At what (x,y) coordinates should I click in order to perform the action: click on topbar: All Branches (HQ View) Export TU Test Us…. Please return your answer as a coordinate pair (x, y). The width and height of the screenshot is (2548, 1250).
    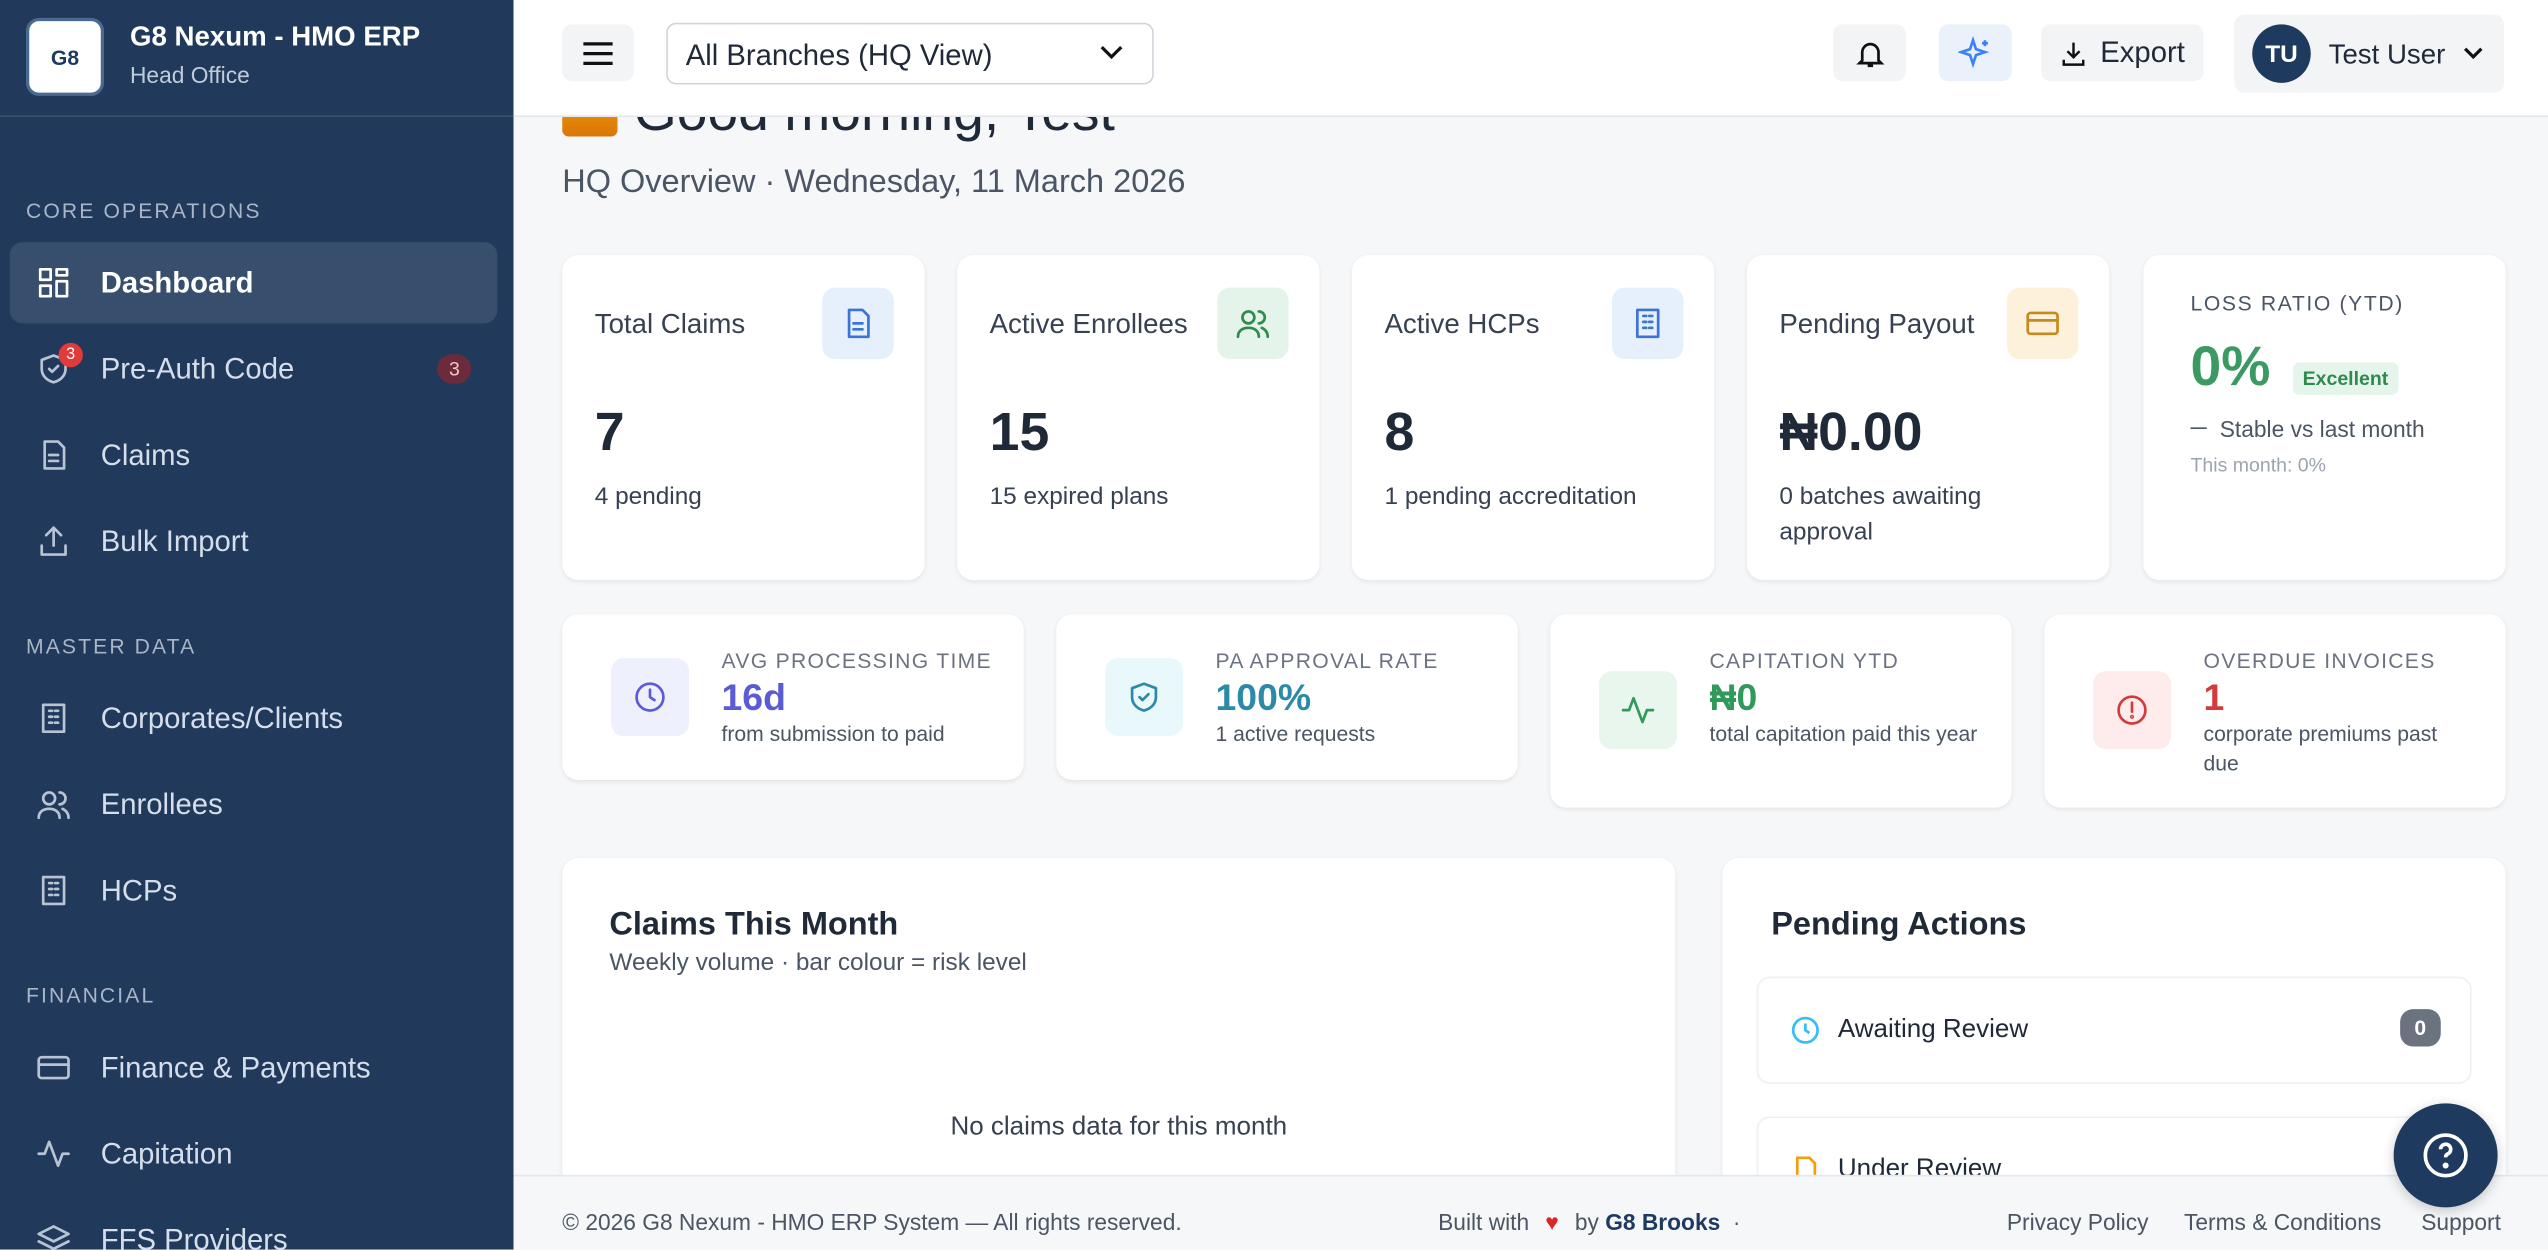
    Looking at the image, I should click on (1530, 58).